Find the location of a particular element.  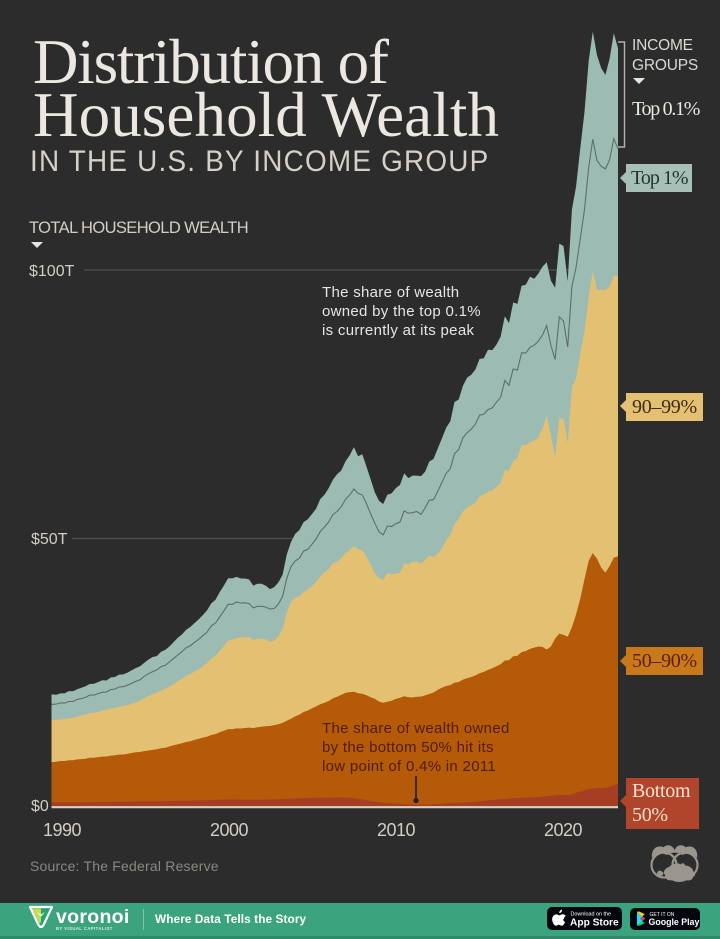

svg-text: Google Play is located at coordinates (674, 922).